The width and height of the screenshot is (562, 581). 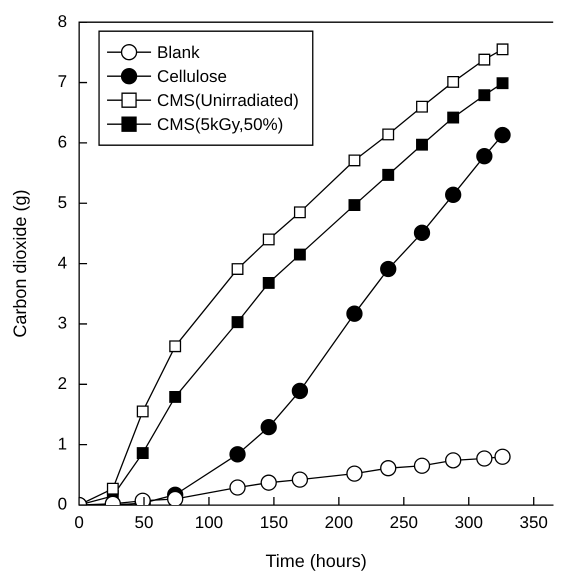 I want to click on y-tick-label: 5, so click(x=63, y=202).